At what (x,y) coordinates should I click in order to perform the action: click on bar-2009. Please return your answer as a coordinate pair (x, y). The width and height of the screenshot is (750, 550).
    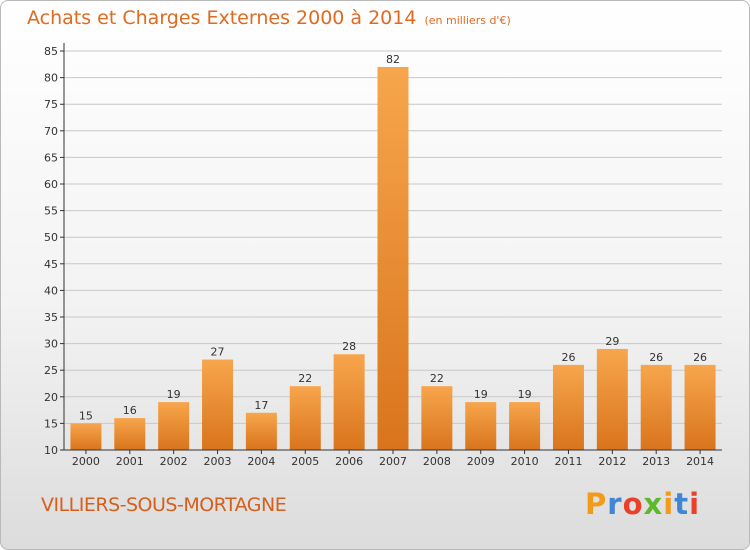
    Looking at the image, I should click on (481, 426).